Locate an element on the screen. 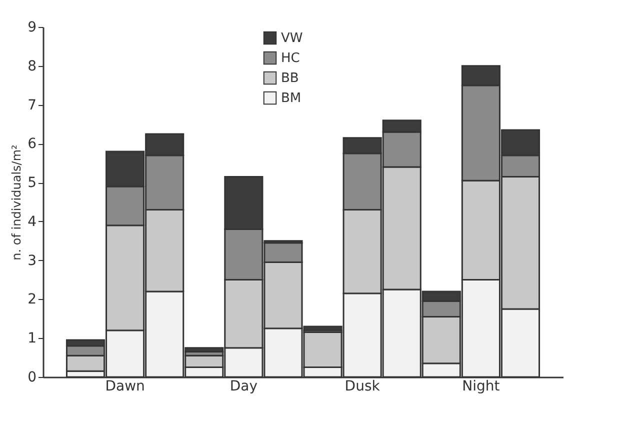 The image size is (629, 431). y-tick-label: 8 is located at coordinates (32, 66).